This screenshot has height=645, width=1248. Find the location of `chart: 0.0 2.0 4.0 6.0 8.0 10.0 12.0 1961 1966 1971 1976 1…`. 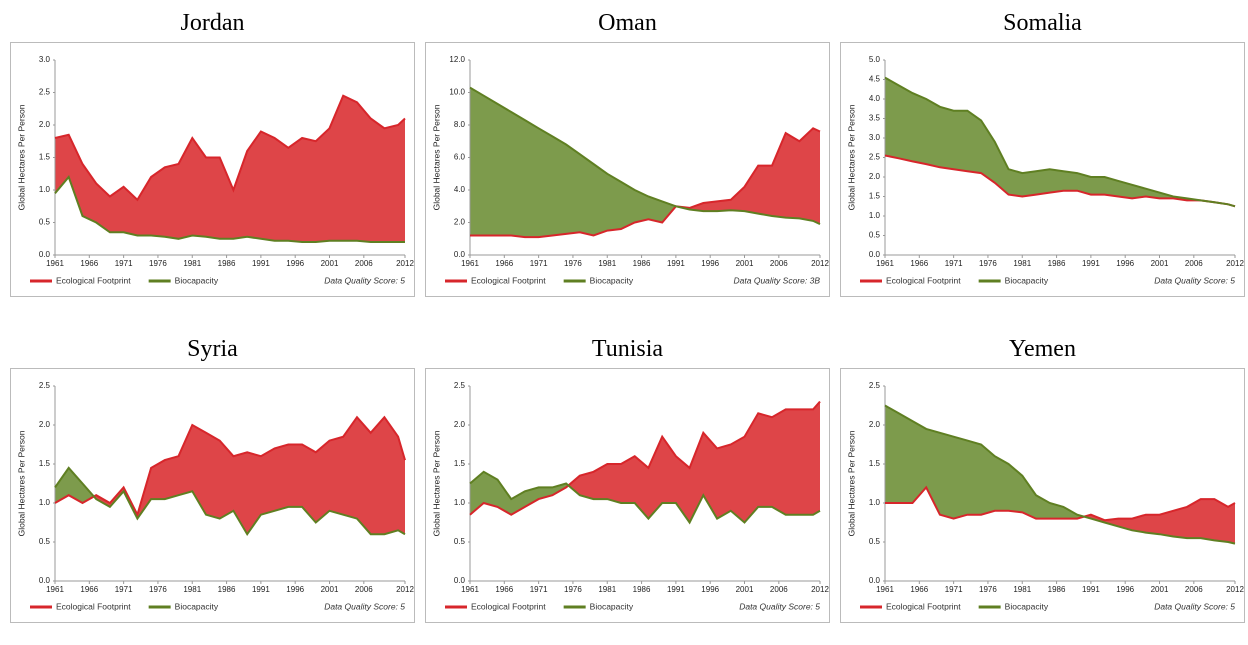

chart: 0.0 2.0 4.0 6.0 8.0 10.0 12.0 1961 1966 1971 1976 1… is located at coordinates (627, 169).